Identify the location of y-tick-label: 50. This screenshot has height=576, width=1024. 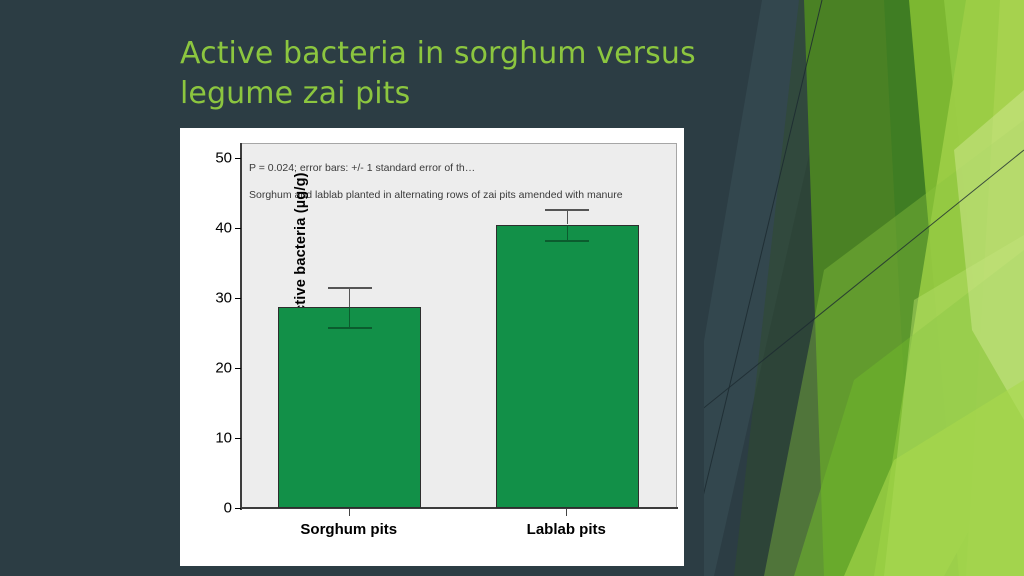
(223, 158).